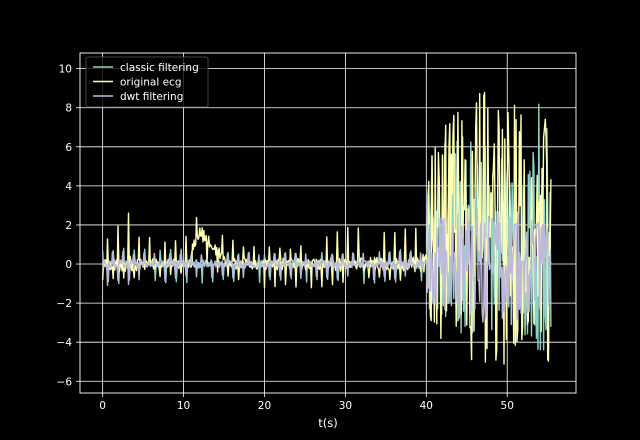  Describe the element at coordinates (345, 406) in the screenshot. I see `x-tick-label: 30` at that location.